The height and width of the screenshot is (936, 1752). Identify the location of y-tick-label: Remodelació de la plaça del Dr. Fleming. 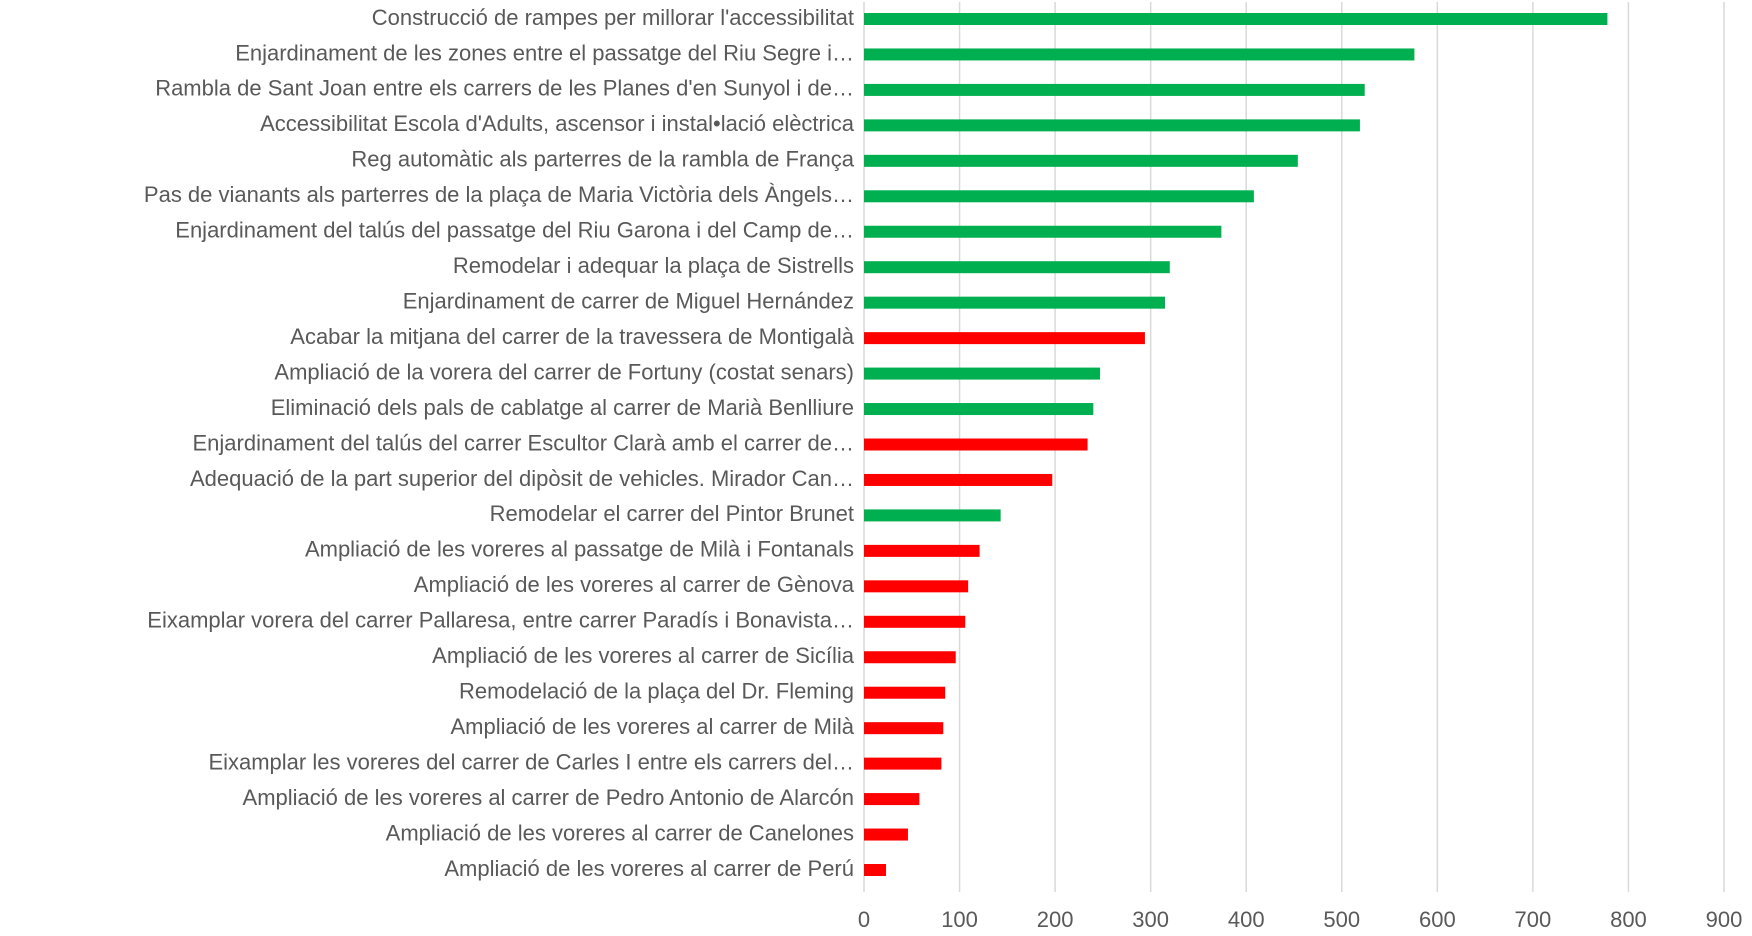
(656, 691).